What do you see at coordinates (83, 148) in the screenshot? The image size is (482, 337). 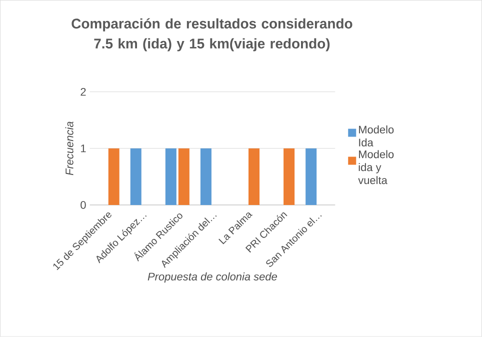 I see `y-tick-label: 1` at bounding box center [83, 148].